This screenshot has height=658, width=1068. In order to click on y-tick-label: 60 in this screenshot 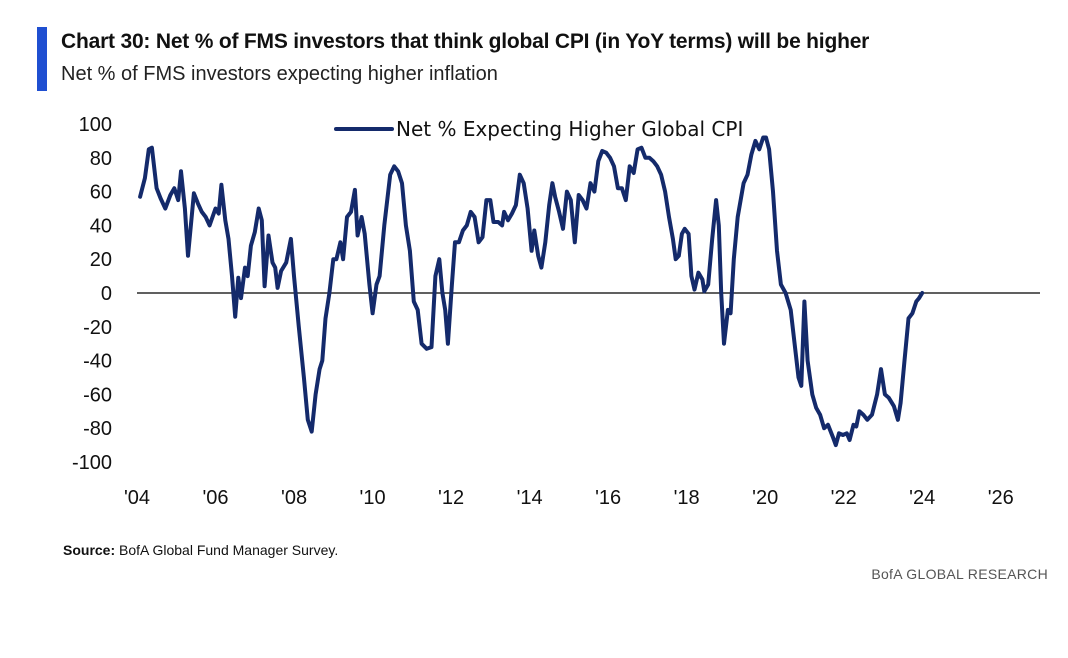, I will do `click(101, 193)`.